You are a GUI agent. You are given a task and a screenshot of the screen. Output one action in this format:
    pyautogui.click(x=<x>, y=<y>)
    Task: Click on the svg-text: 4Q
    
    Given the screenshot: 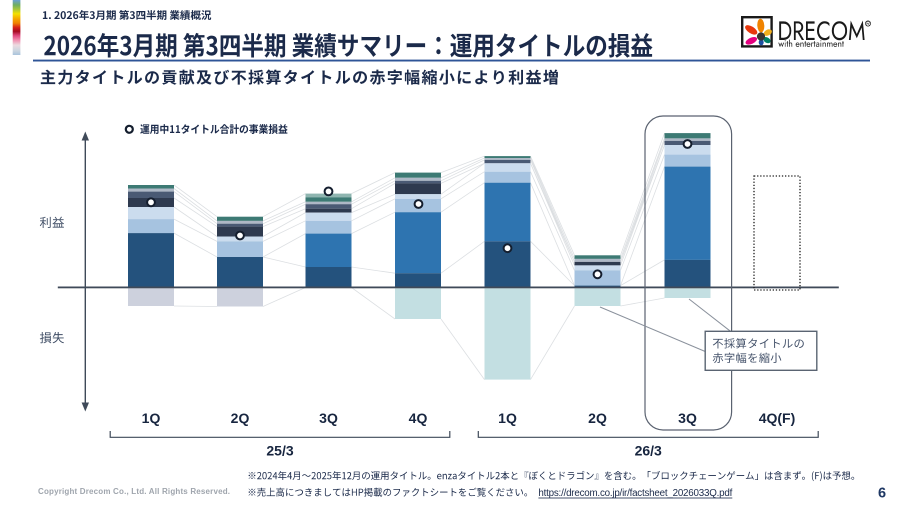 What is the action you would take?
    pyautogui.click(x=418, y=418)
    